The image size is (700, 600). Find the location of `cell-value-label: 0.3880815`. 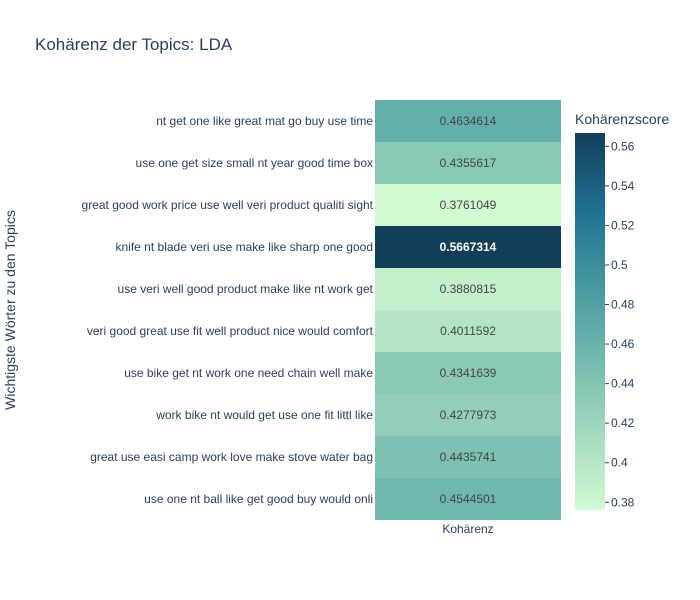

cell-value-label: 0.3880815 is located at coordinates (468, 289).